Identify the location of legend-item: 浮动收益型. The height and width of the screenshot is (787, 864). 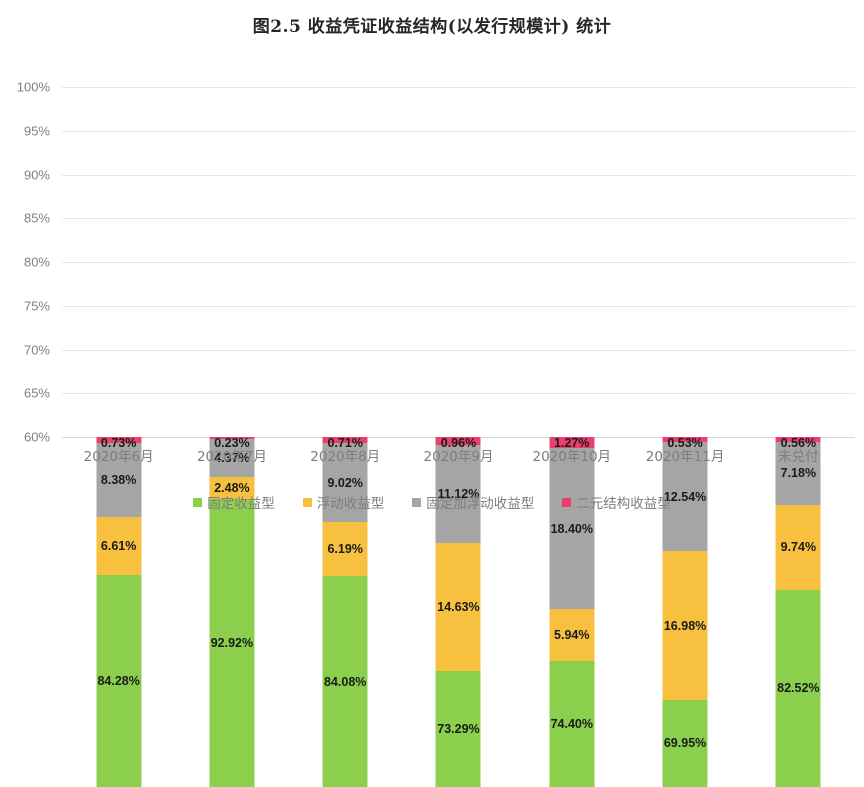
(343, 502).